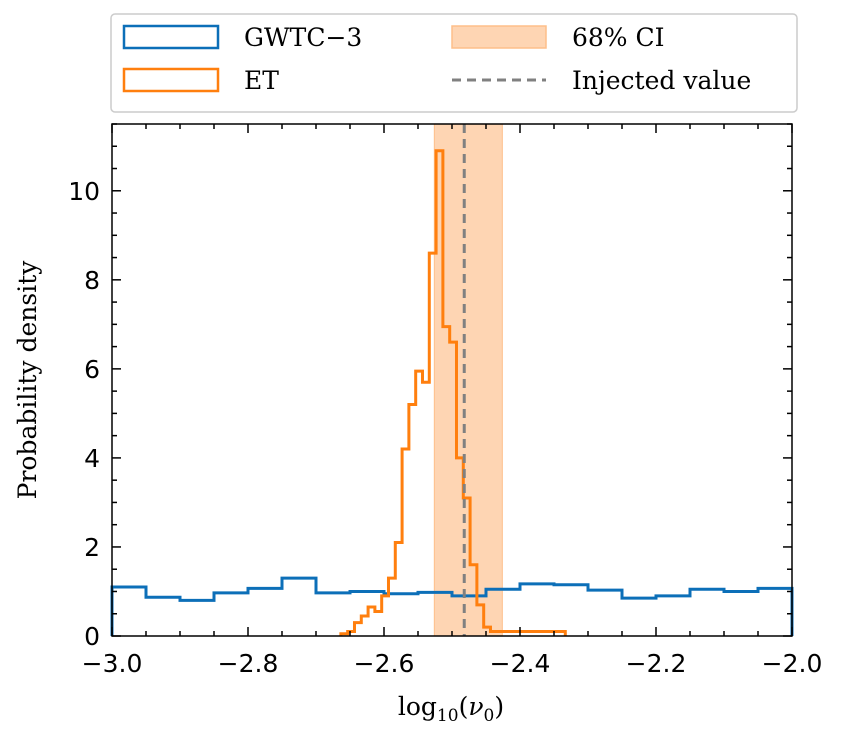 The width and height of the screenshot is (842, 739). What do you see at coordinates (656, 663) in the screenshot?
I see `x-tick-label: −2.2` at bounding box center [656, 663].